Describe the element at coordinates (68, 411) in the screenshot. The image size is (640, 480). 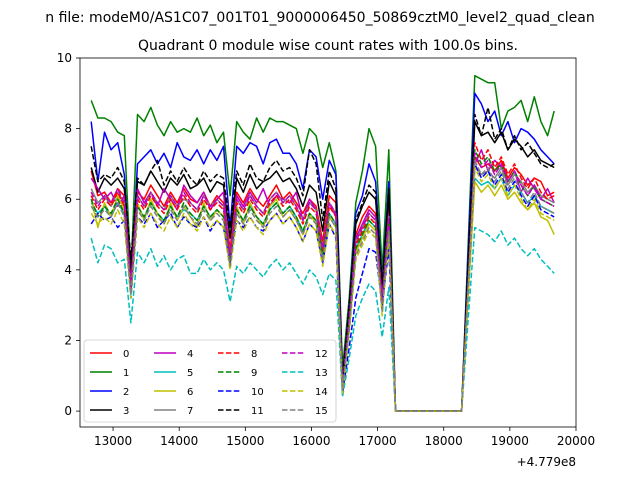
I see `y-tick-label: 0` at that location.